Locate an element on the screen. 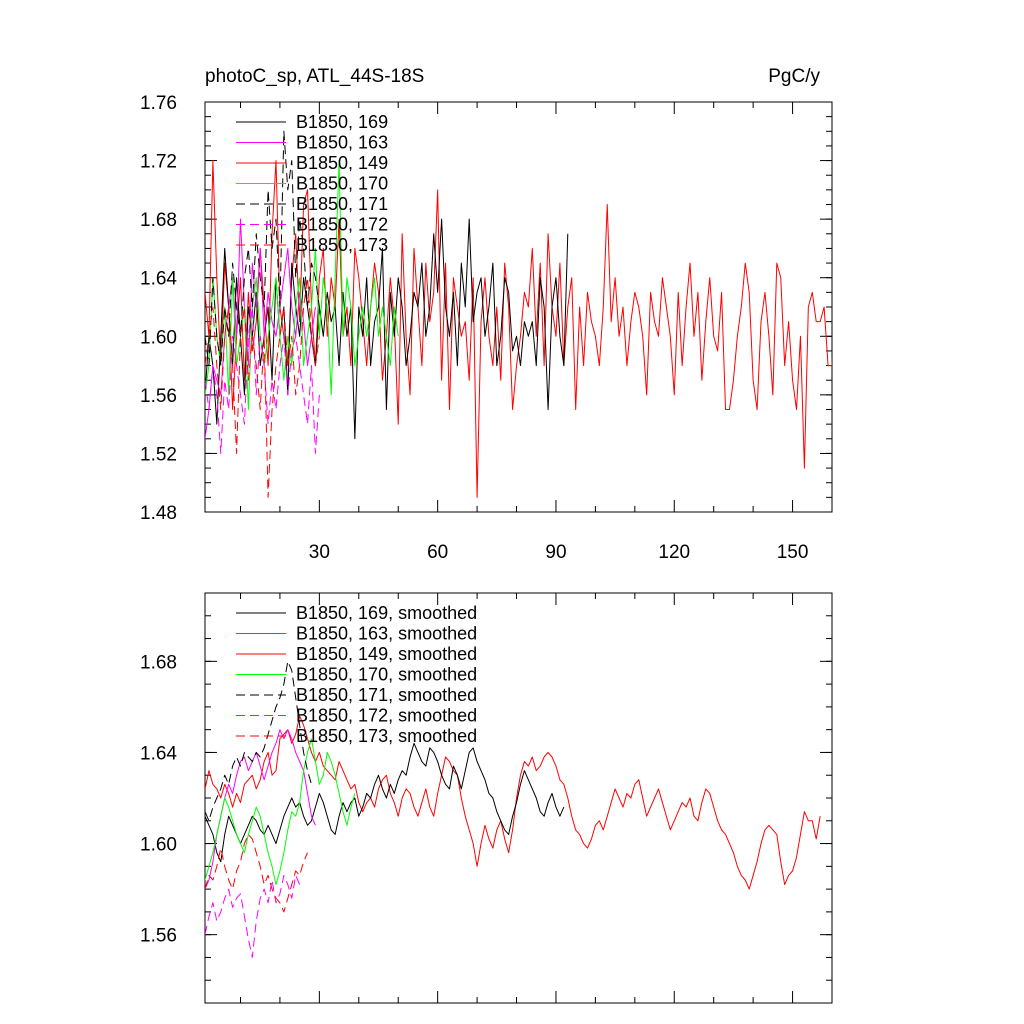  units-label: PgC/y is located at coordinates (794, 76).